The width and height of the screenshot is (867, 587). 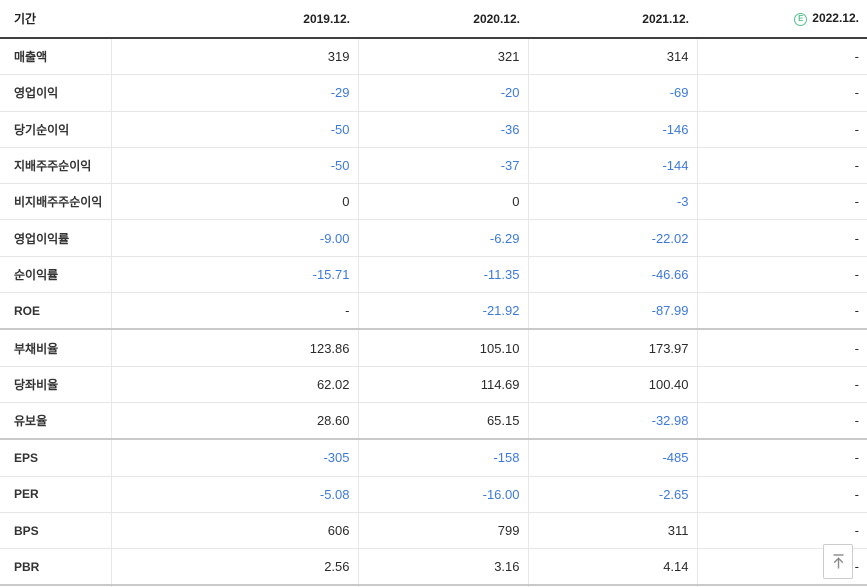 What do you see at coordinates (55, 585) in the screenshot?
I see `row-label: 주당배당금` at bounding box center [55, 585].